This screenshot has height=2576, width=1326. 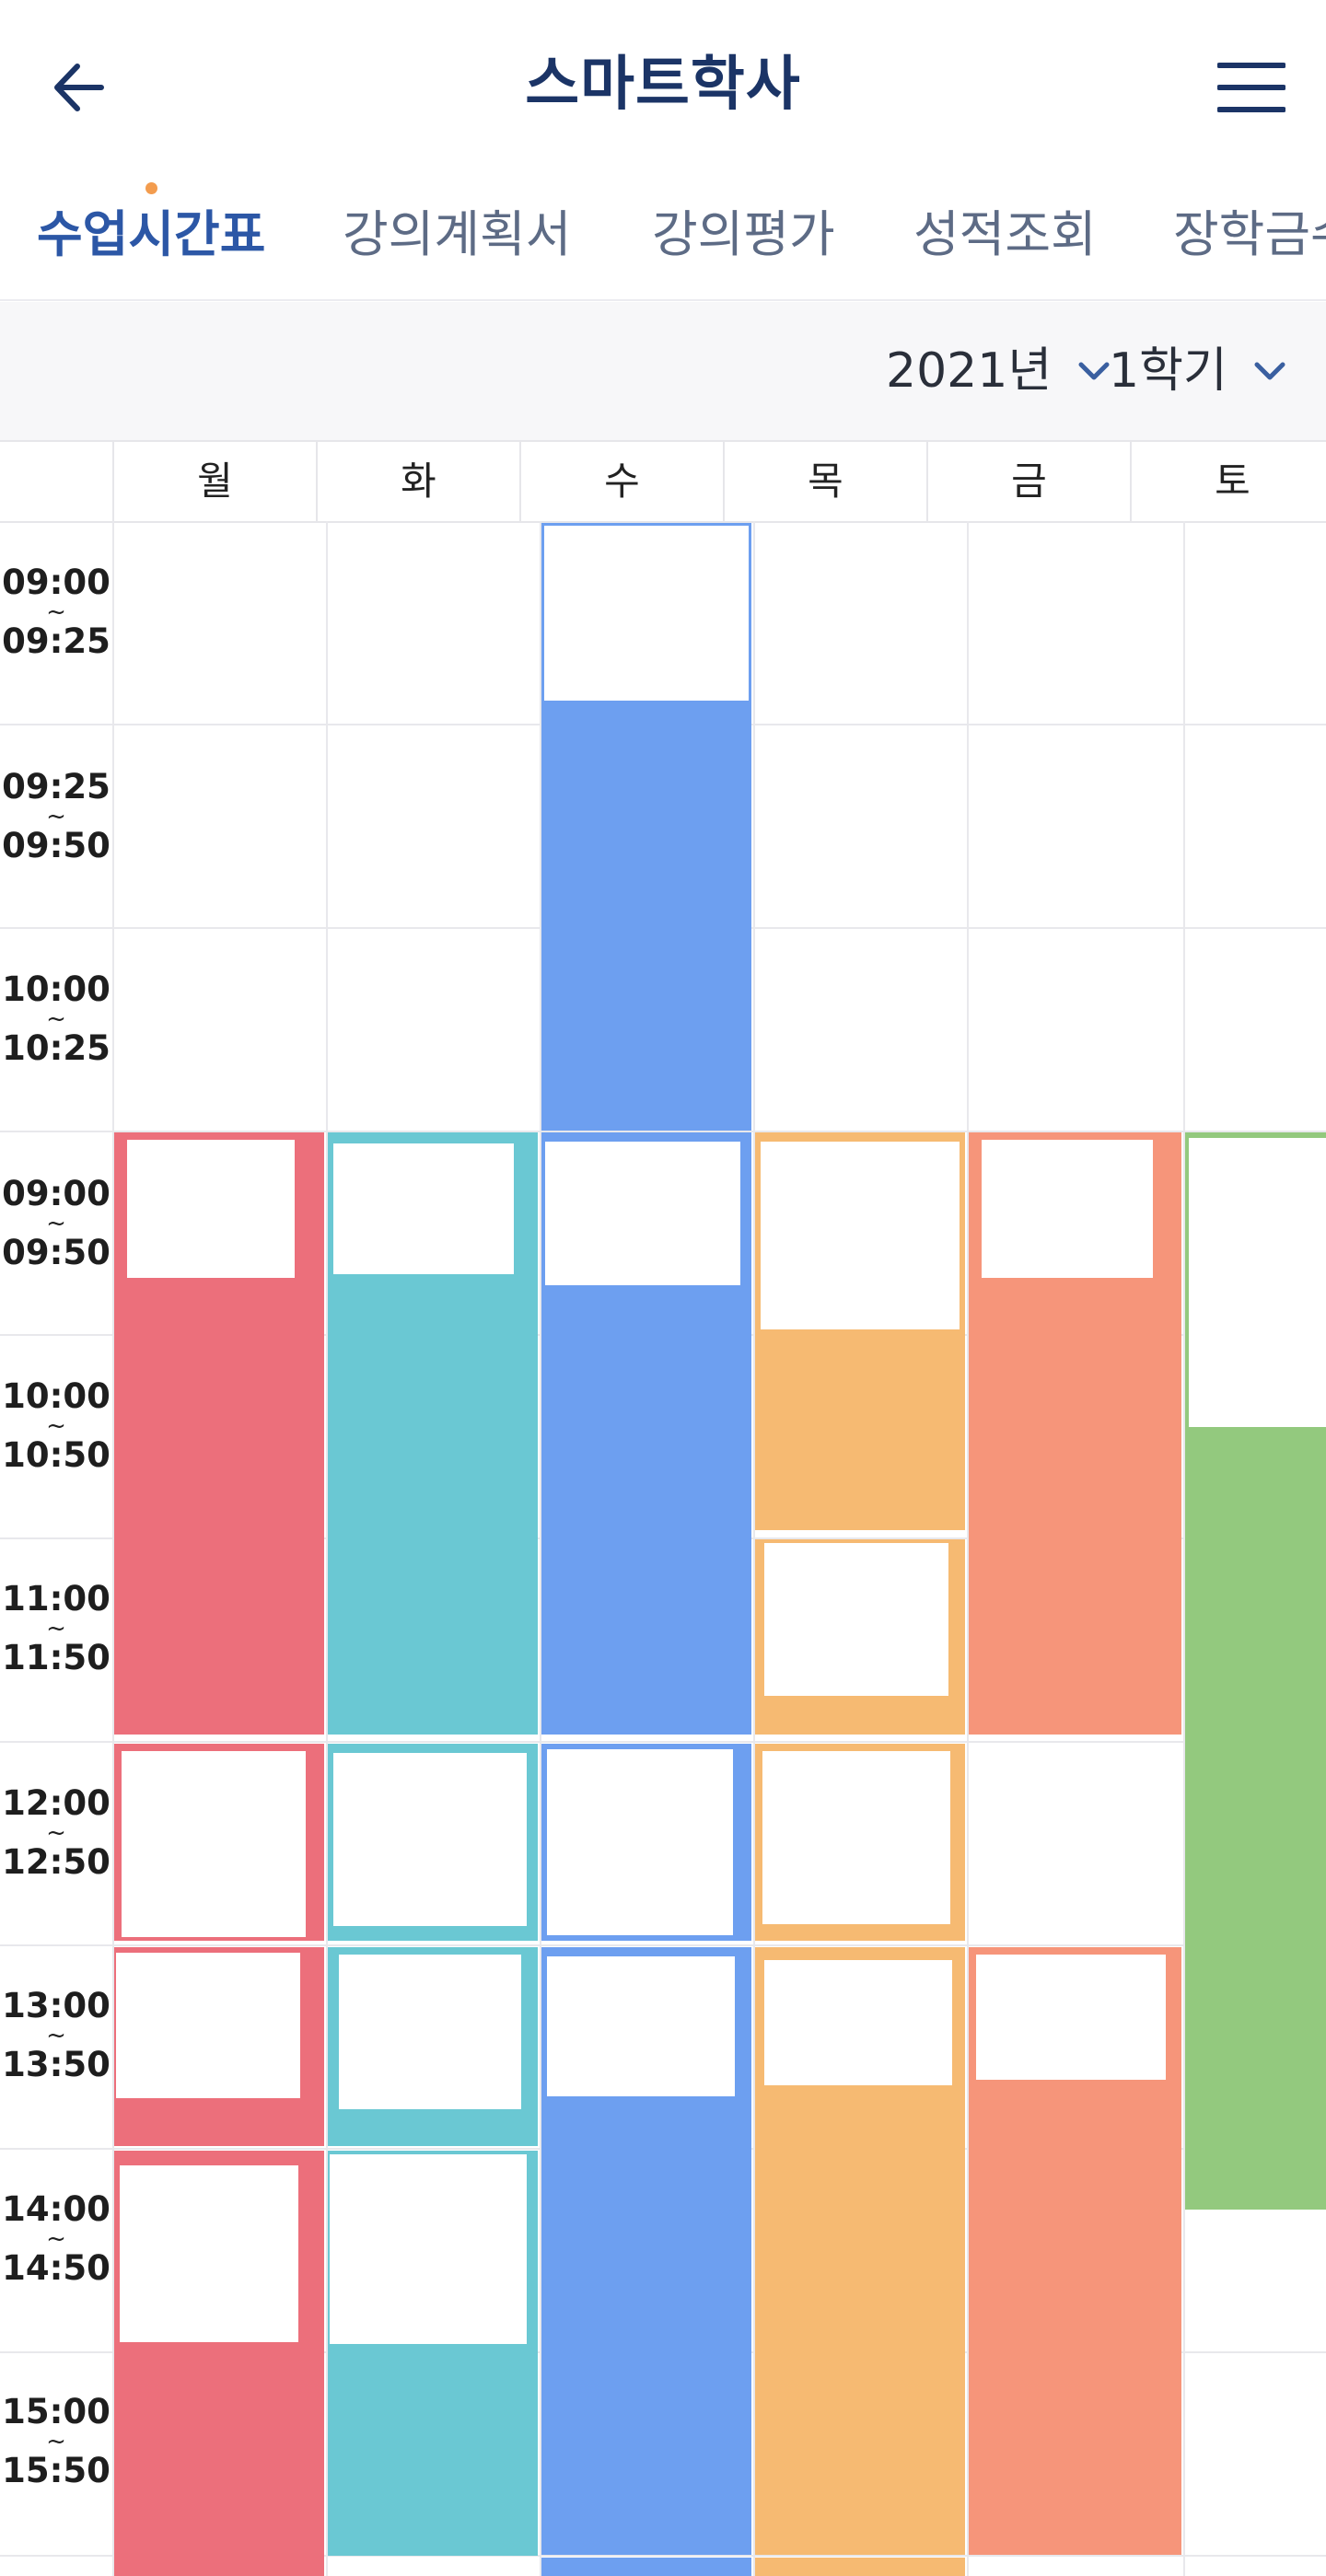 I want to click on back-arrow-icon, so click(x=79, y=87).